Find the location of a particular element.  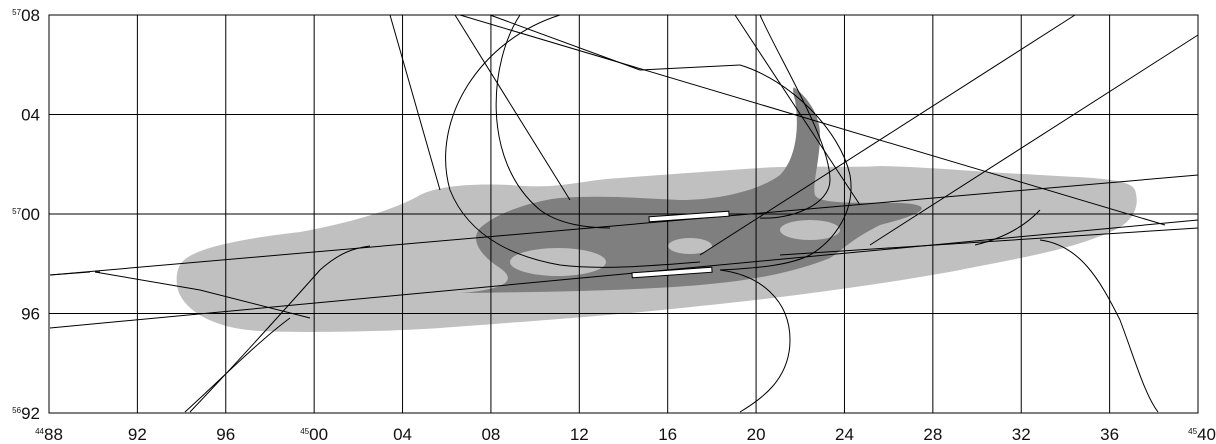

y-axis-labels: 5708 04 5700 96 5692 is located at coordinates (26, 214).